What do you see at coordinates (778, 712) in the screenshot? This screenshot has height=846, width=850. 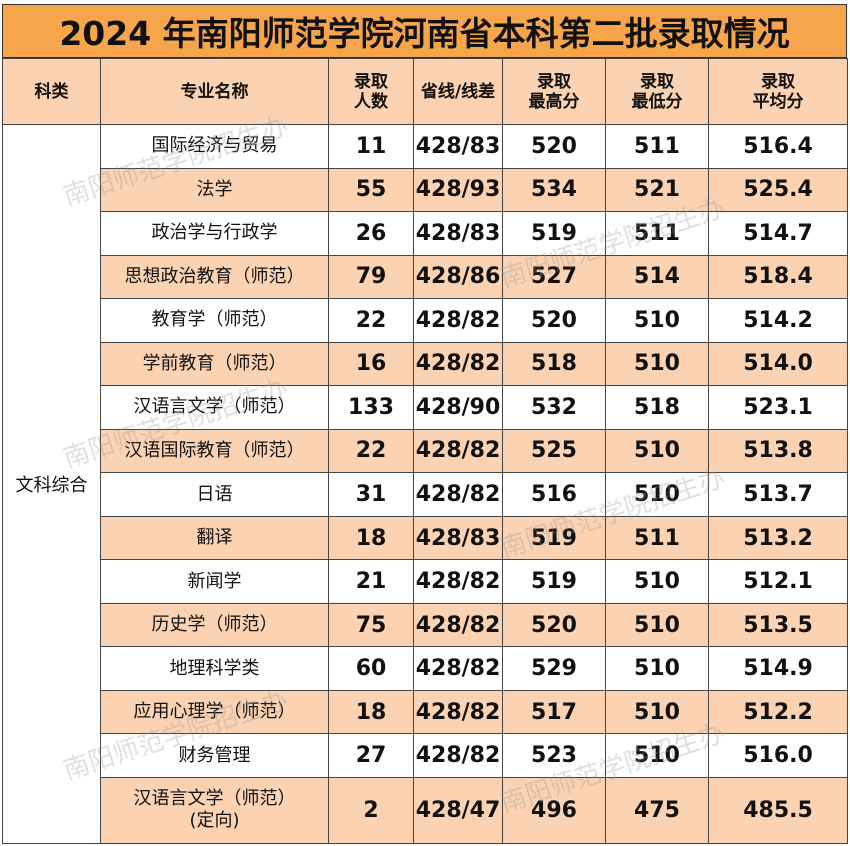 I see `avg-score-cell: 512.2` at bounding box center [778, 712].